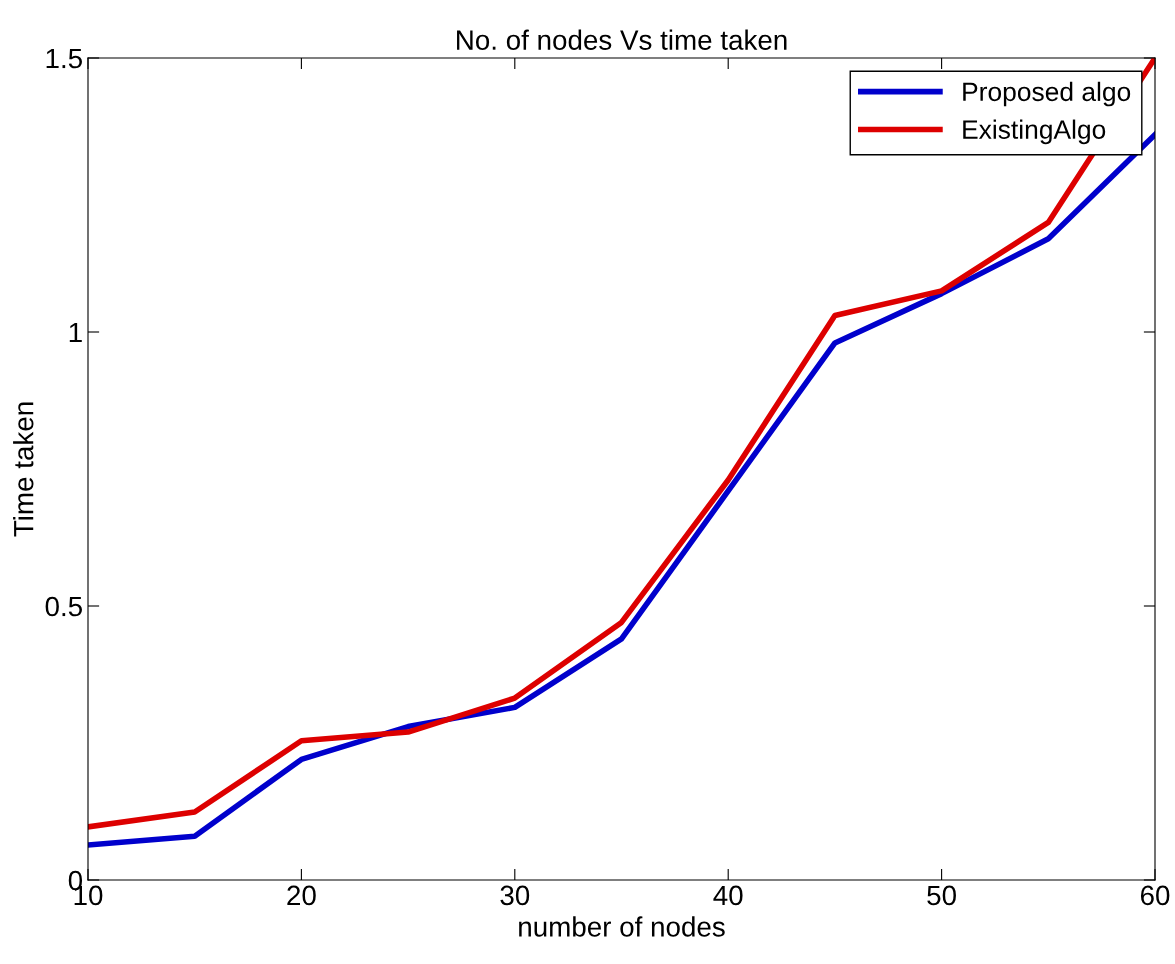 The width and height of the screenshot is (1175, 964). I want to click on x-tick-label: 30, so click(515, 895).